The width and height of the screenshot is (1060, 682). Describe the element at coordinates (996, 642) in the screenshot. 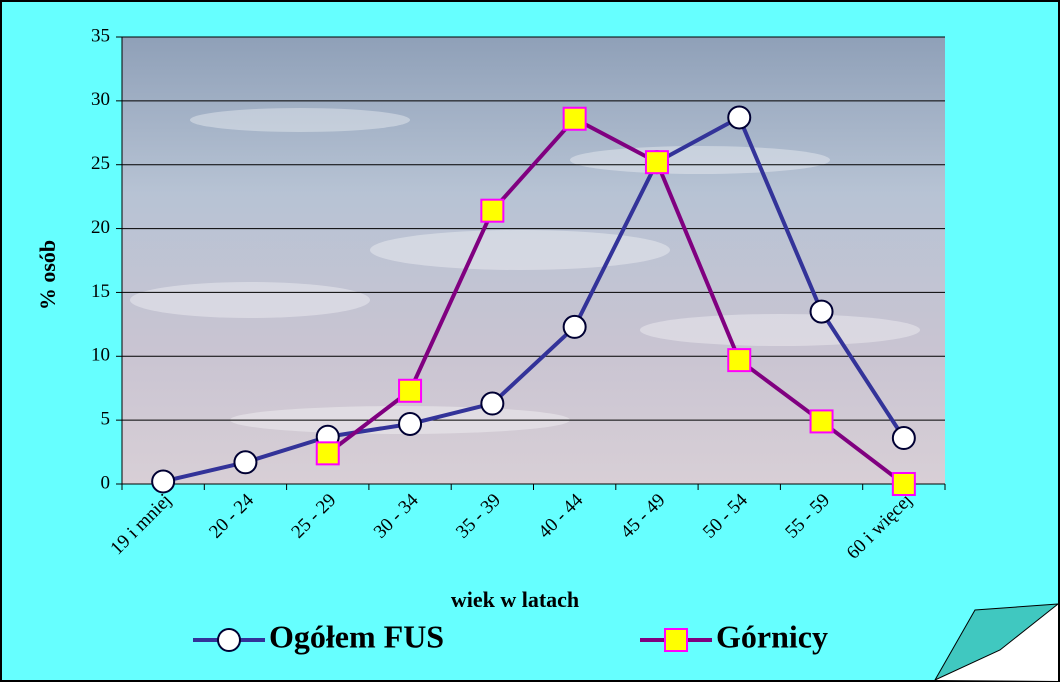

I see `page-curl` at that location.